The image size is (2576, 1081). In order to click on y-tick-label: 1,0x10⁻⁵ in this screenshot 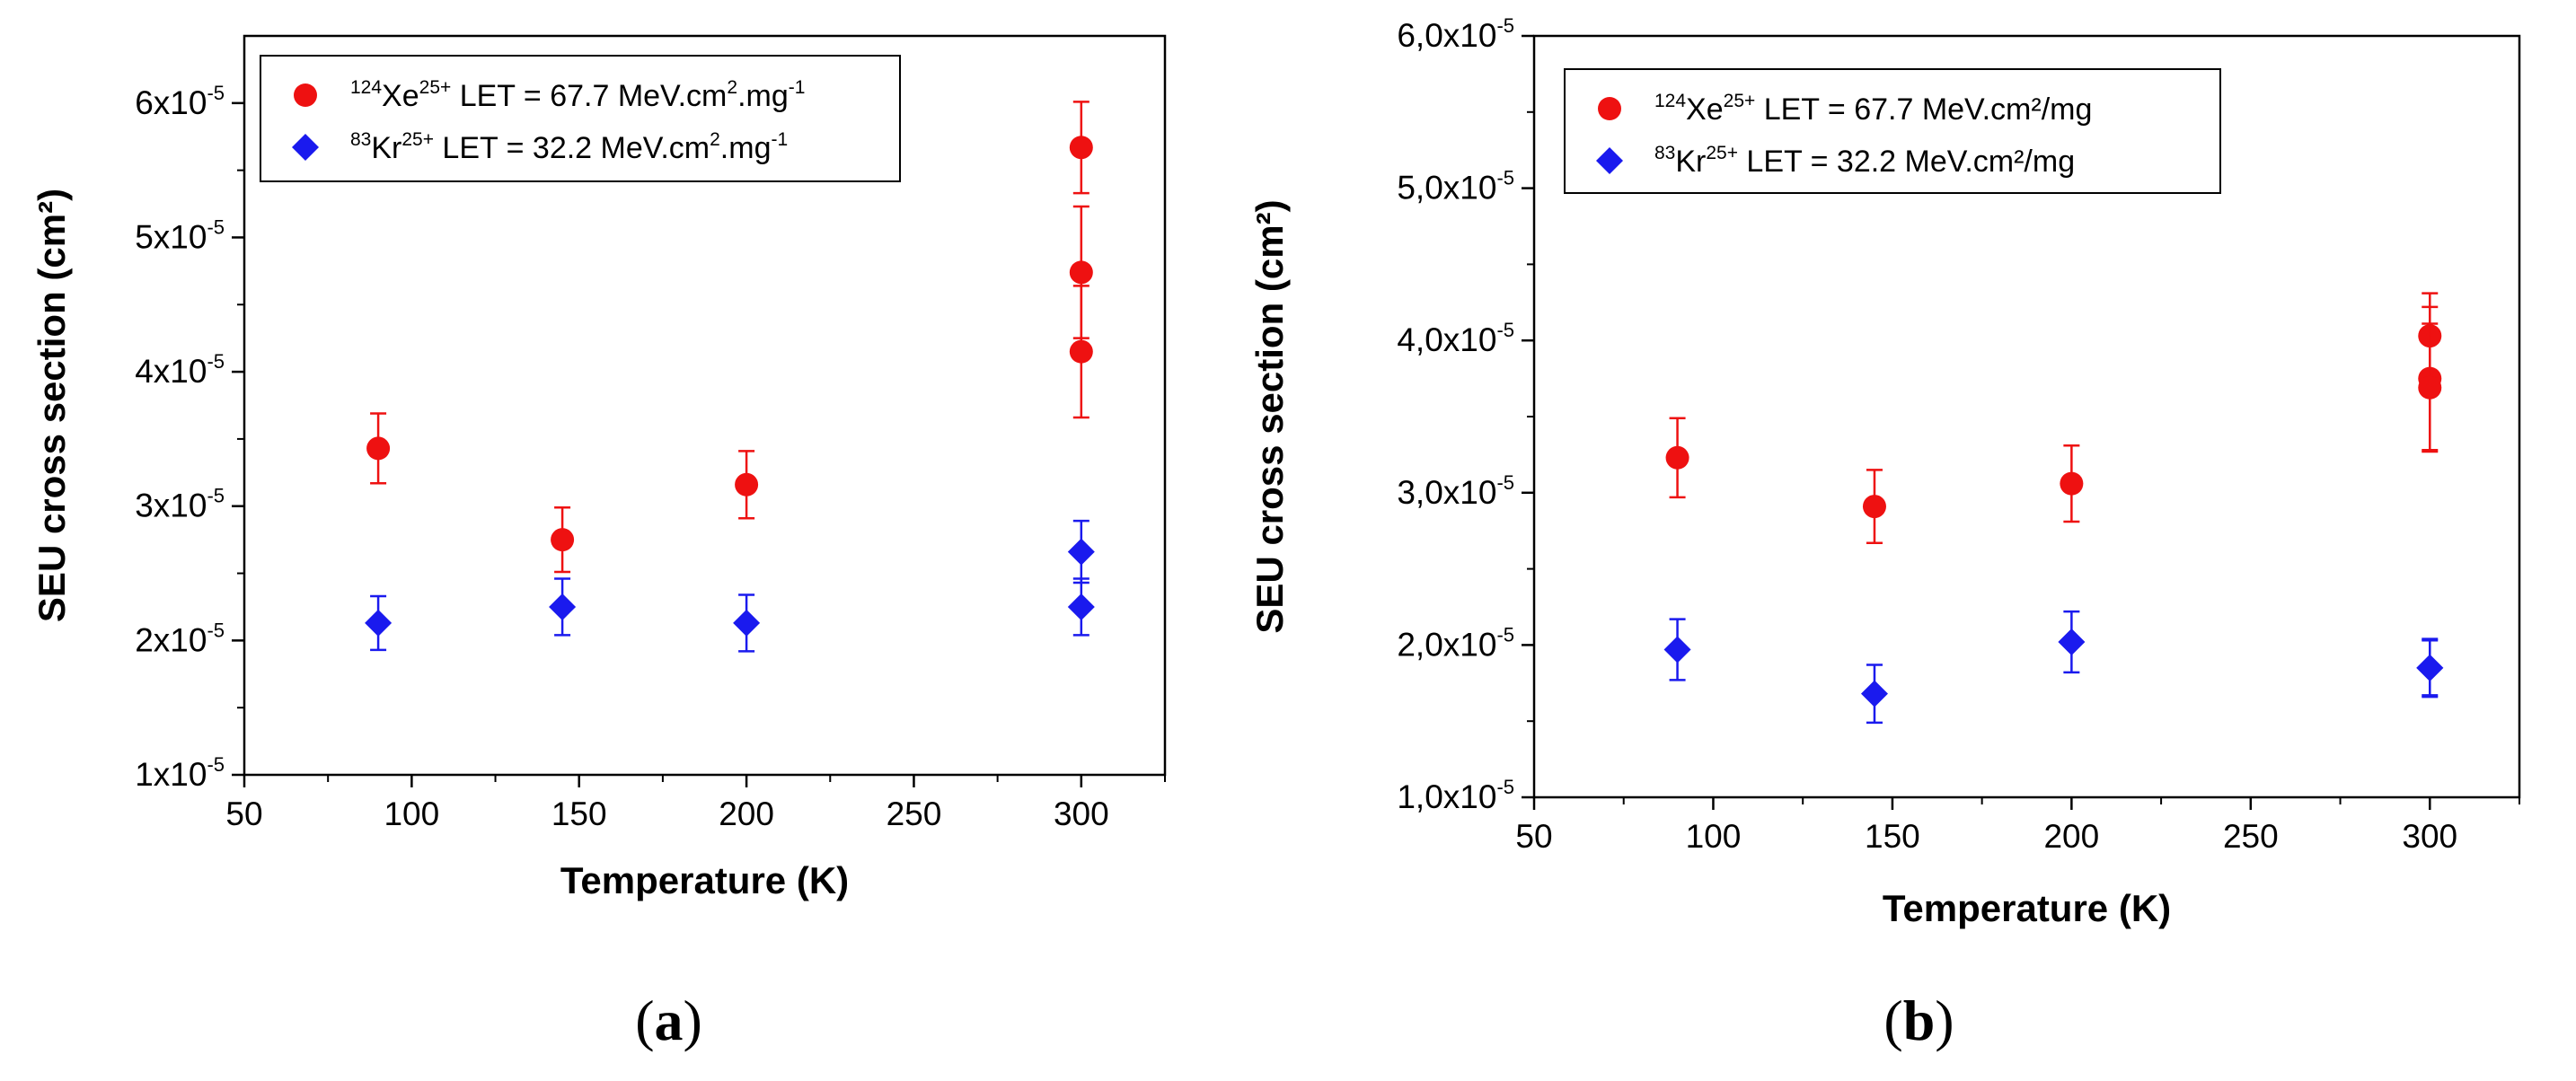, I will do `click(1455, 795)`.